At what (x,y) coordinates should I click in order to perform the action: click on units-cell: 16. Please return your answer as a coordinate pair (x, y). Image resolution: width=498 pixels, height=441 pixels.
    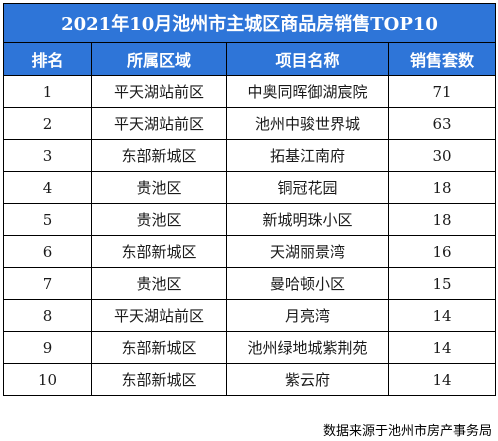
    Looking at the image, I should click on (442, 251).